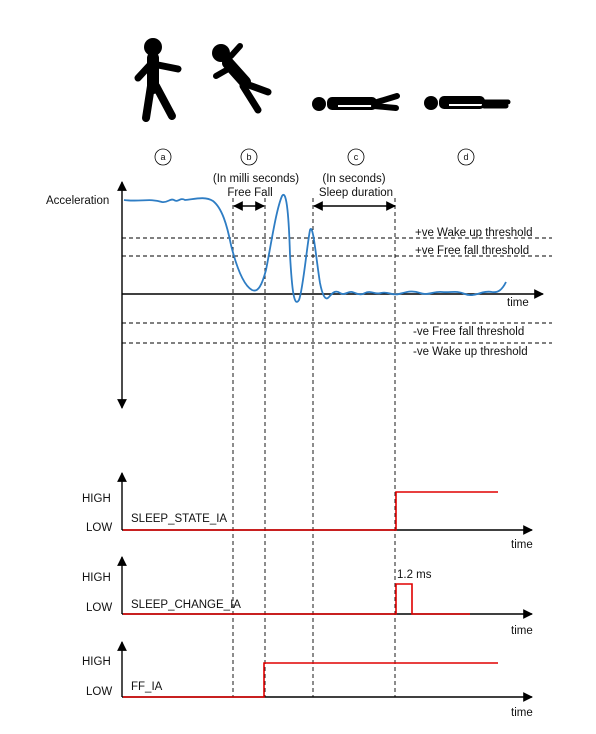  I want to click on stage-marker-b: b, so click(249, 157).